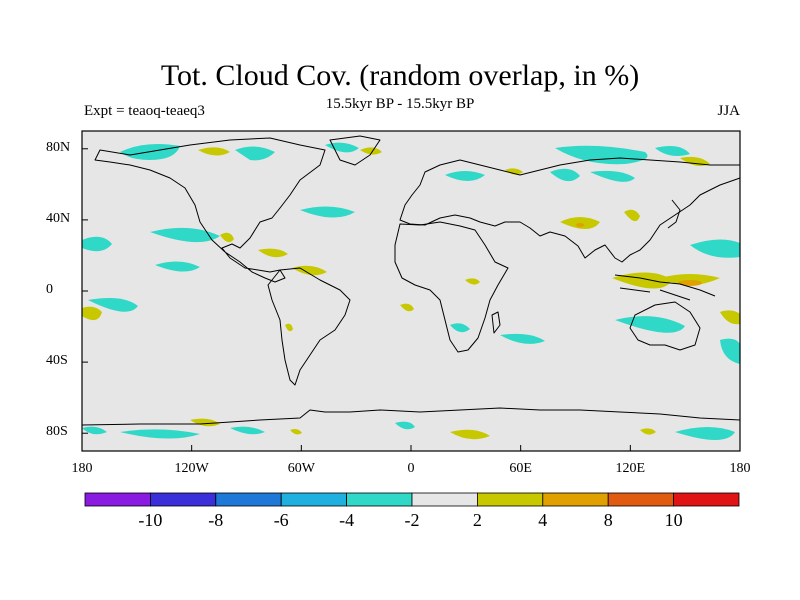 The width and height of the screenshot is (800, 600). What do you see at coordinates (496, 322) in the screenshot?
I see `coastline-madagascar` at bounding box center [496, 322].